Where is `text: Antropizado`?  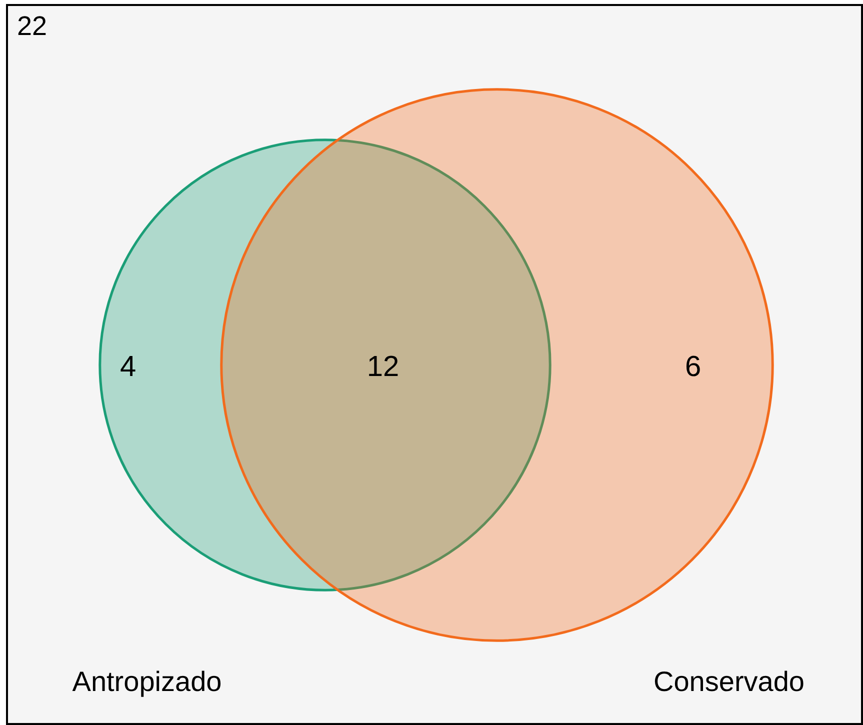 text: Antropizado is located at coordinates (147, 681).